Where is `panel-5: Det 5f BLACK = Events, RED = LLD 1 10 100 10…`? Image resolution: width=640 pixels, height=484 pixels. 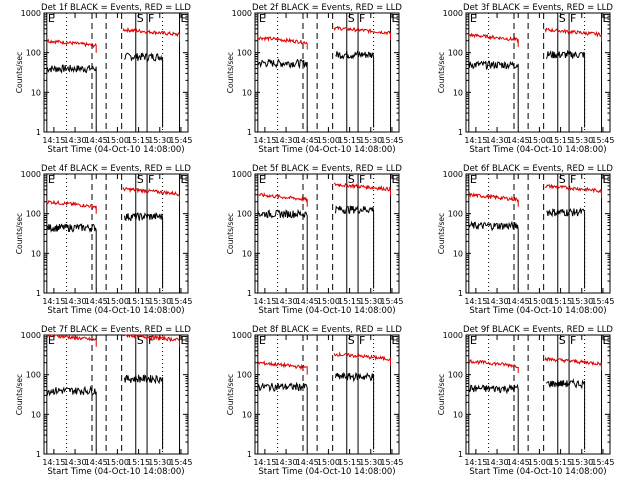
panel-5: Det 5f BLACK = Events, RED = LLD 1 10 100 10… is located at coordinates (314, 240).